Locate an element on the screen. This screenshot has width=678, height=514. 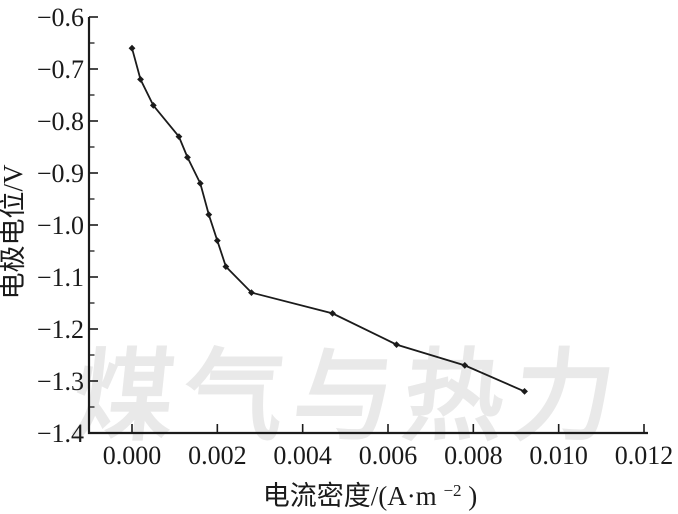
y-axis-minor-ticks is located at coordinates (92, 225).